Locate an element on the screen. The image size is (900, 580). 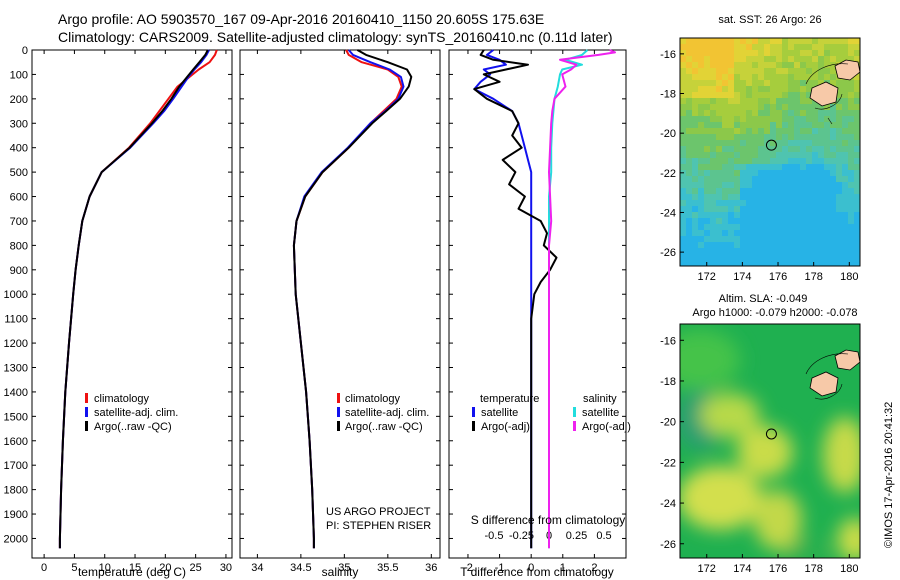
y-tick-label: 800 is located at coordinates (19, 246).